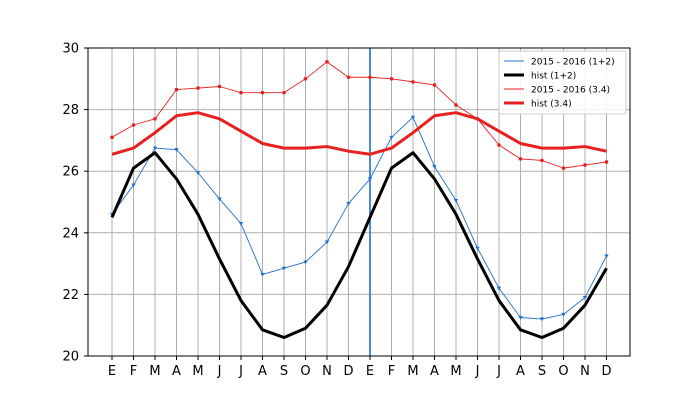 The height and width of the screenshot is (404, 700). I want to click on legend-label: hist (3.4), so click(551, 105).